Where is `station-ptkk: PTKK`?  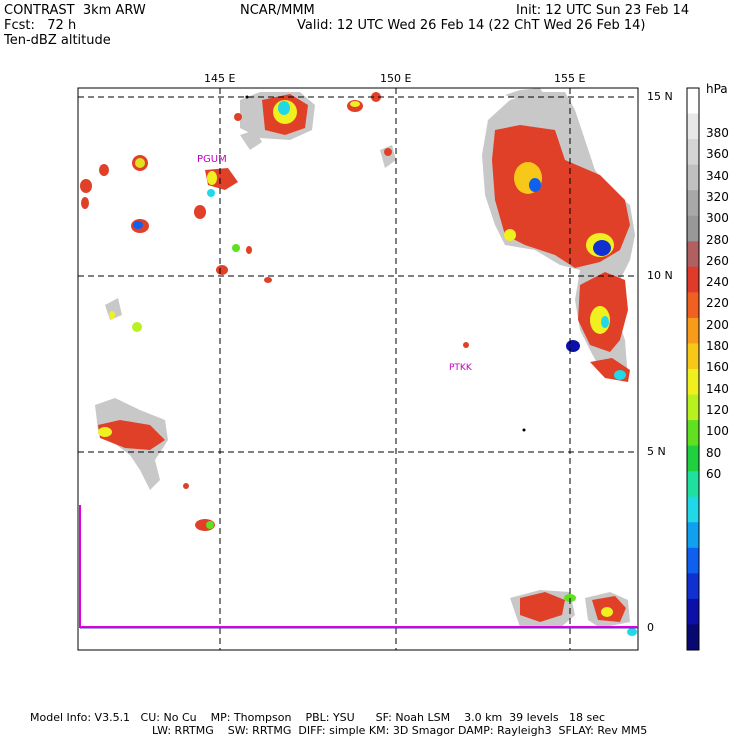
station-ptkk: PTKK is located at coordinates (461, 368).